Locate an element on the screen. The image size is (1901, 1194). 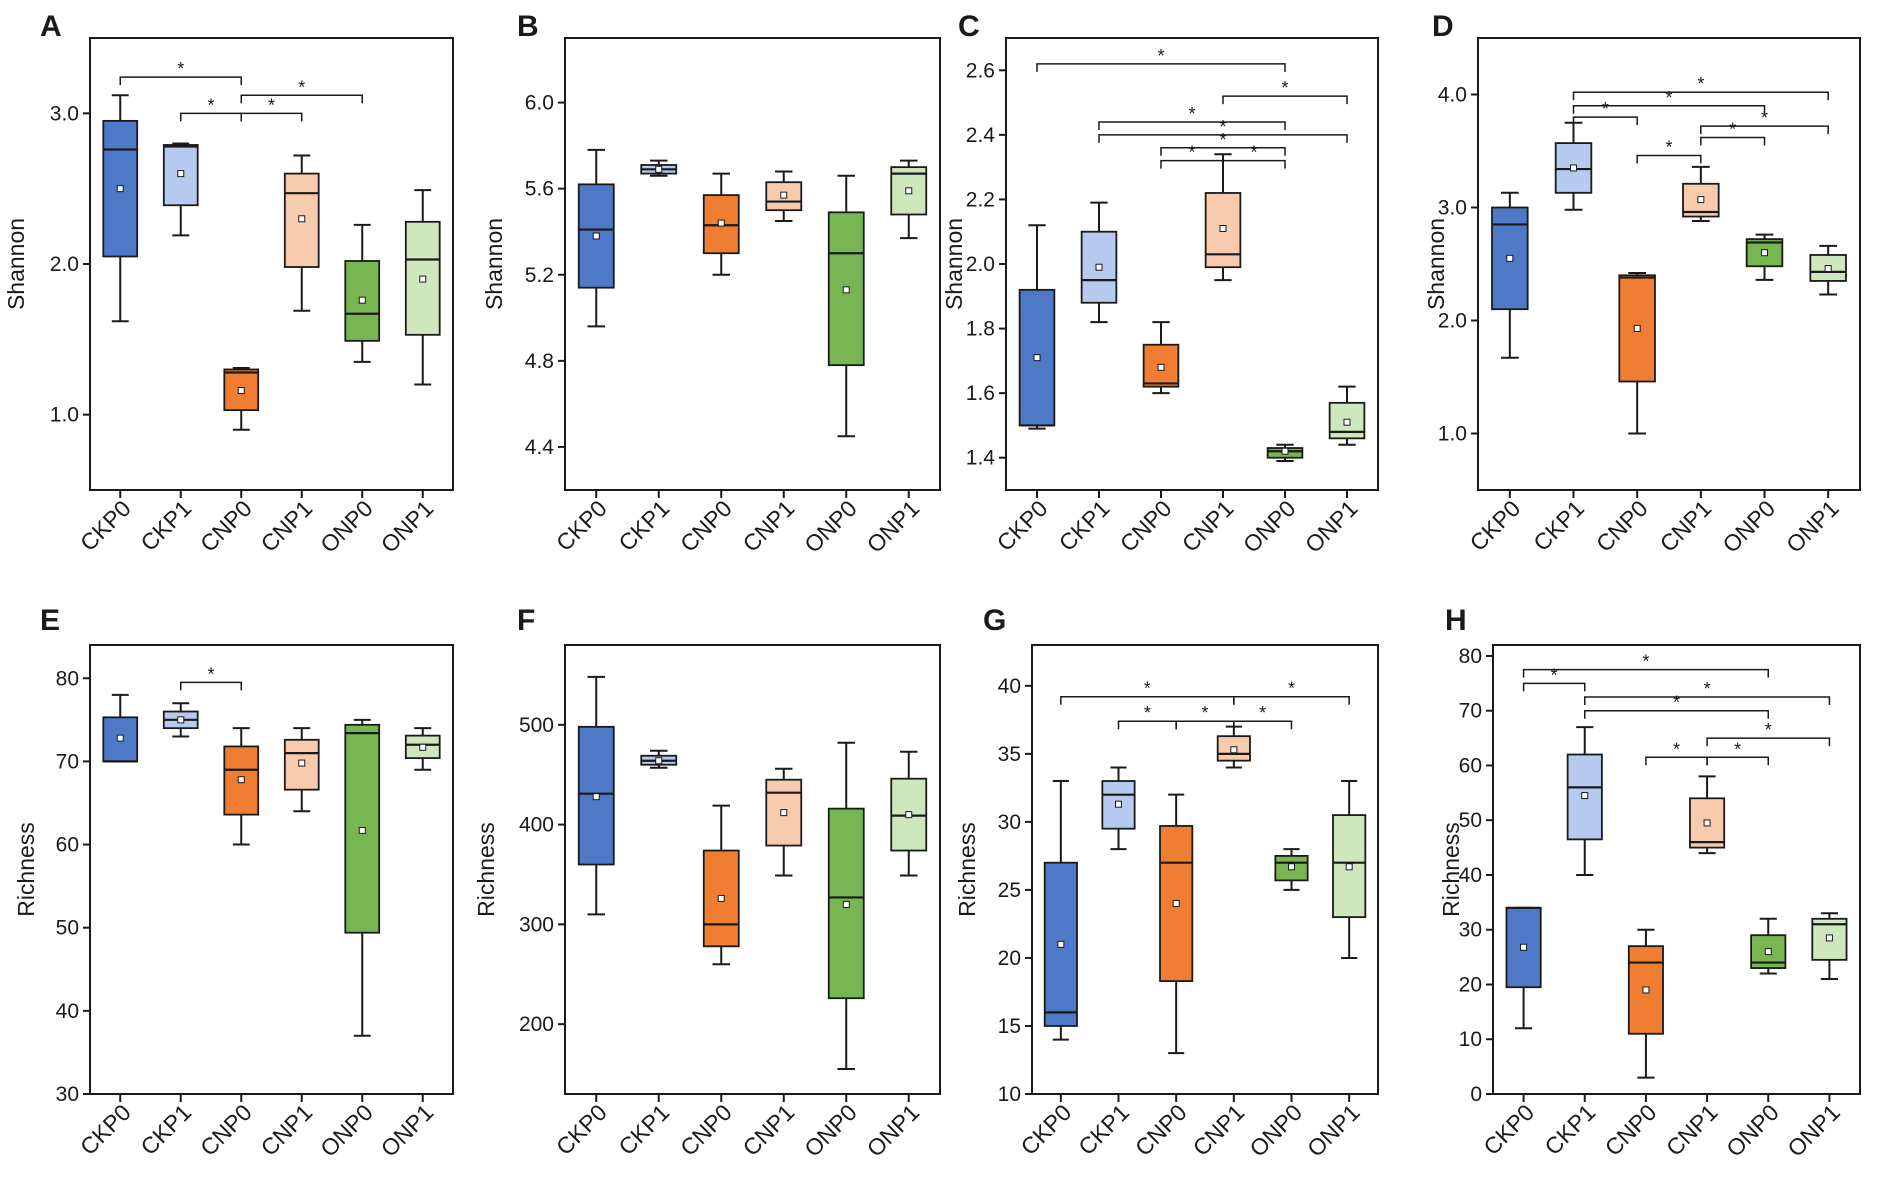
y-tick-label: 1.8 is located at coordinates (980, 329).